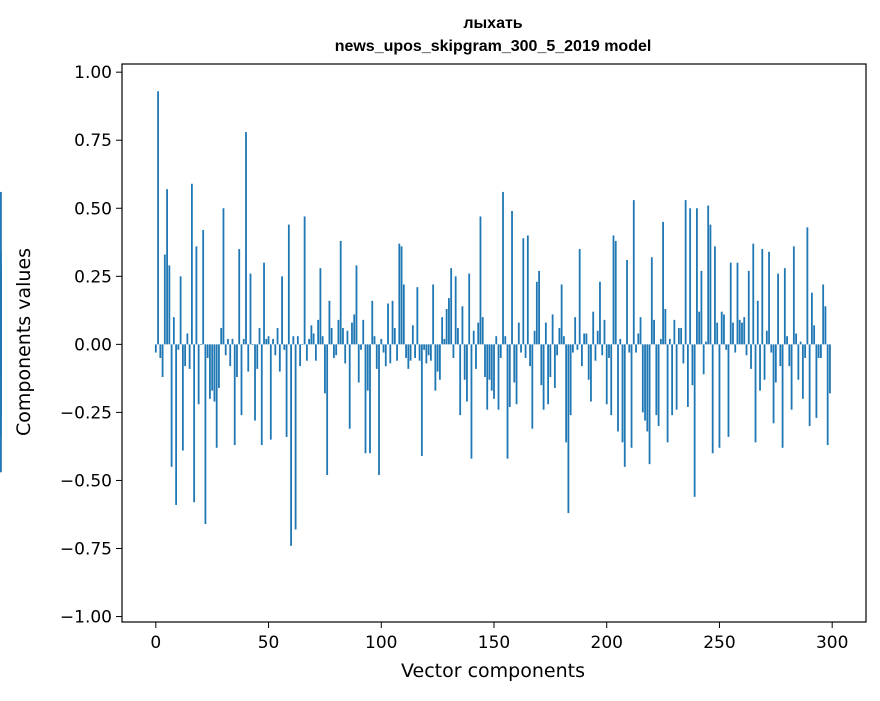 Image resolution: width=880 pixels, height=701 pixels. I want to click on y-tick-label: −1.00, so click(86, 618).